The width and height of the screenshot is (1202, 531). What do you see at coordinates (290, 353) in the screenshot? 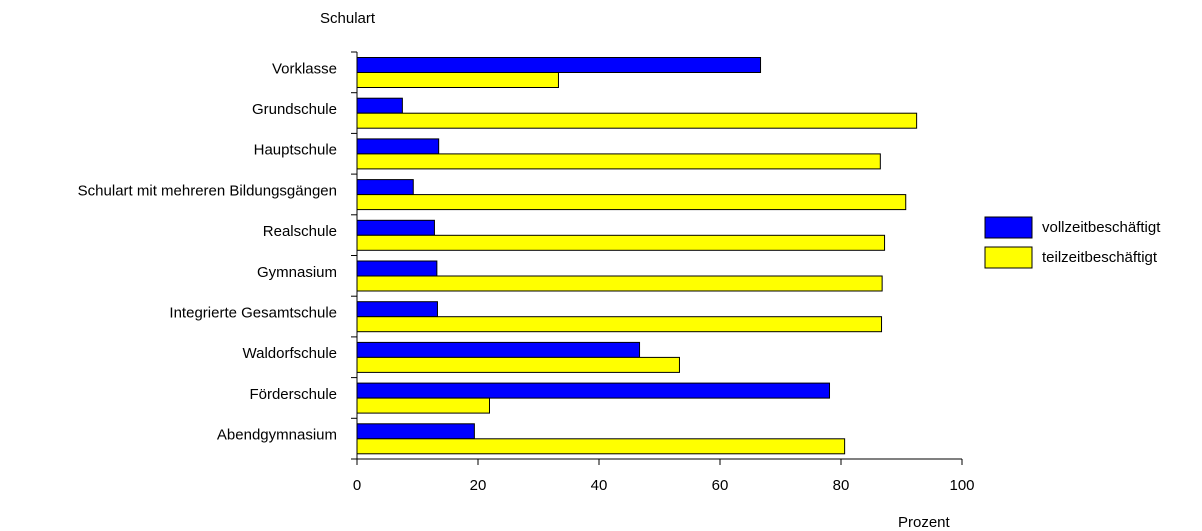
I see `category-label: Waldorfschule` at bounding box center [290, 353].